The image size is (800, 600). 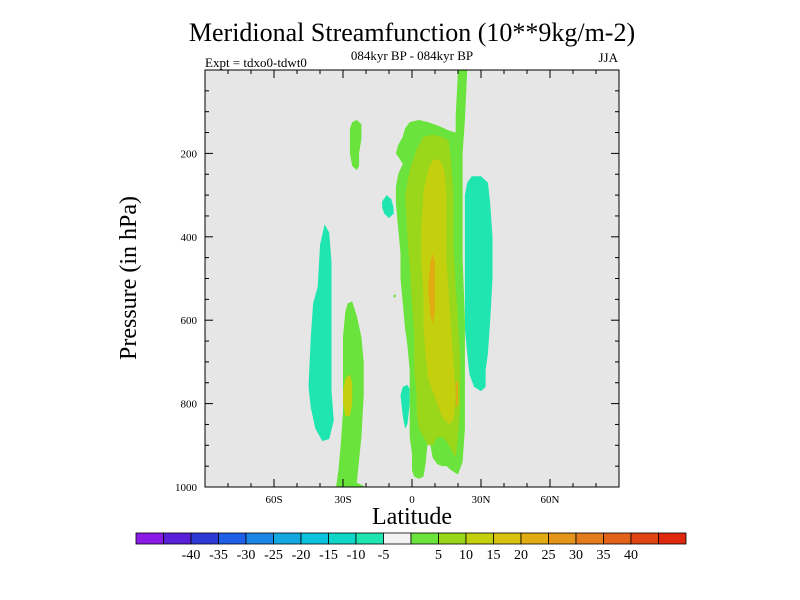 I want to click on y-tick-label: 800, so click(x=189, y=405).